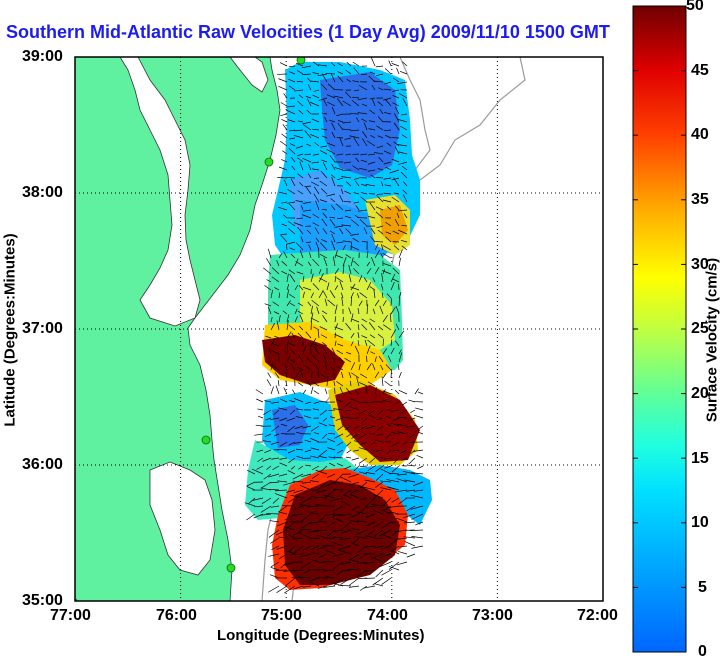  What do you see at coordinates (42, 193) in the screenshot?
I see `y-tick-label: 38:00` at bounding box center [42, 193].